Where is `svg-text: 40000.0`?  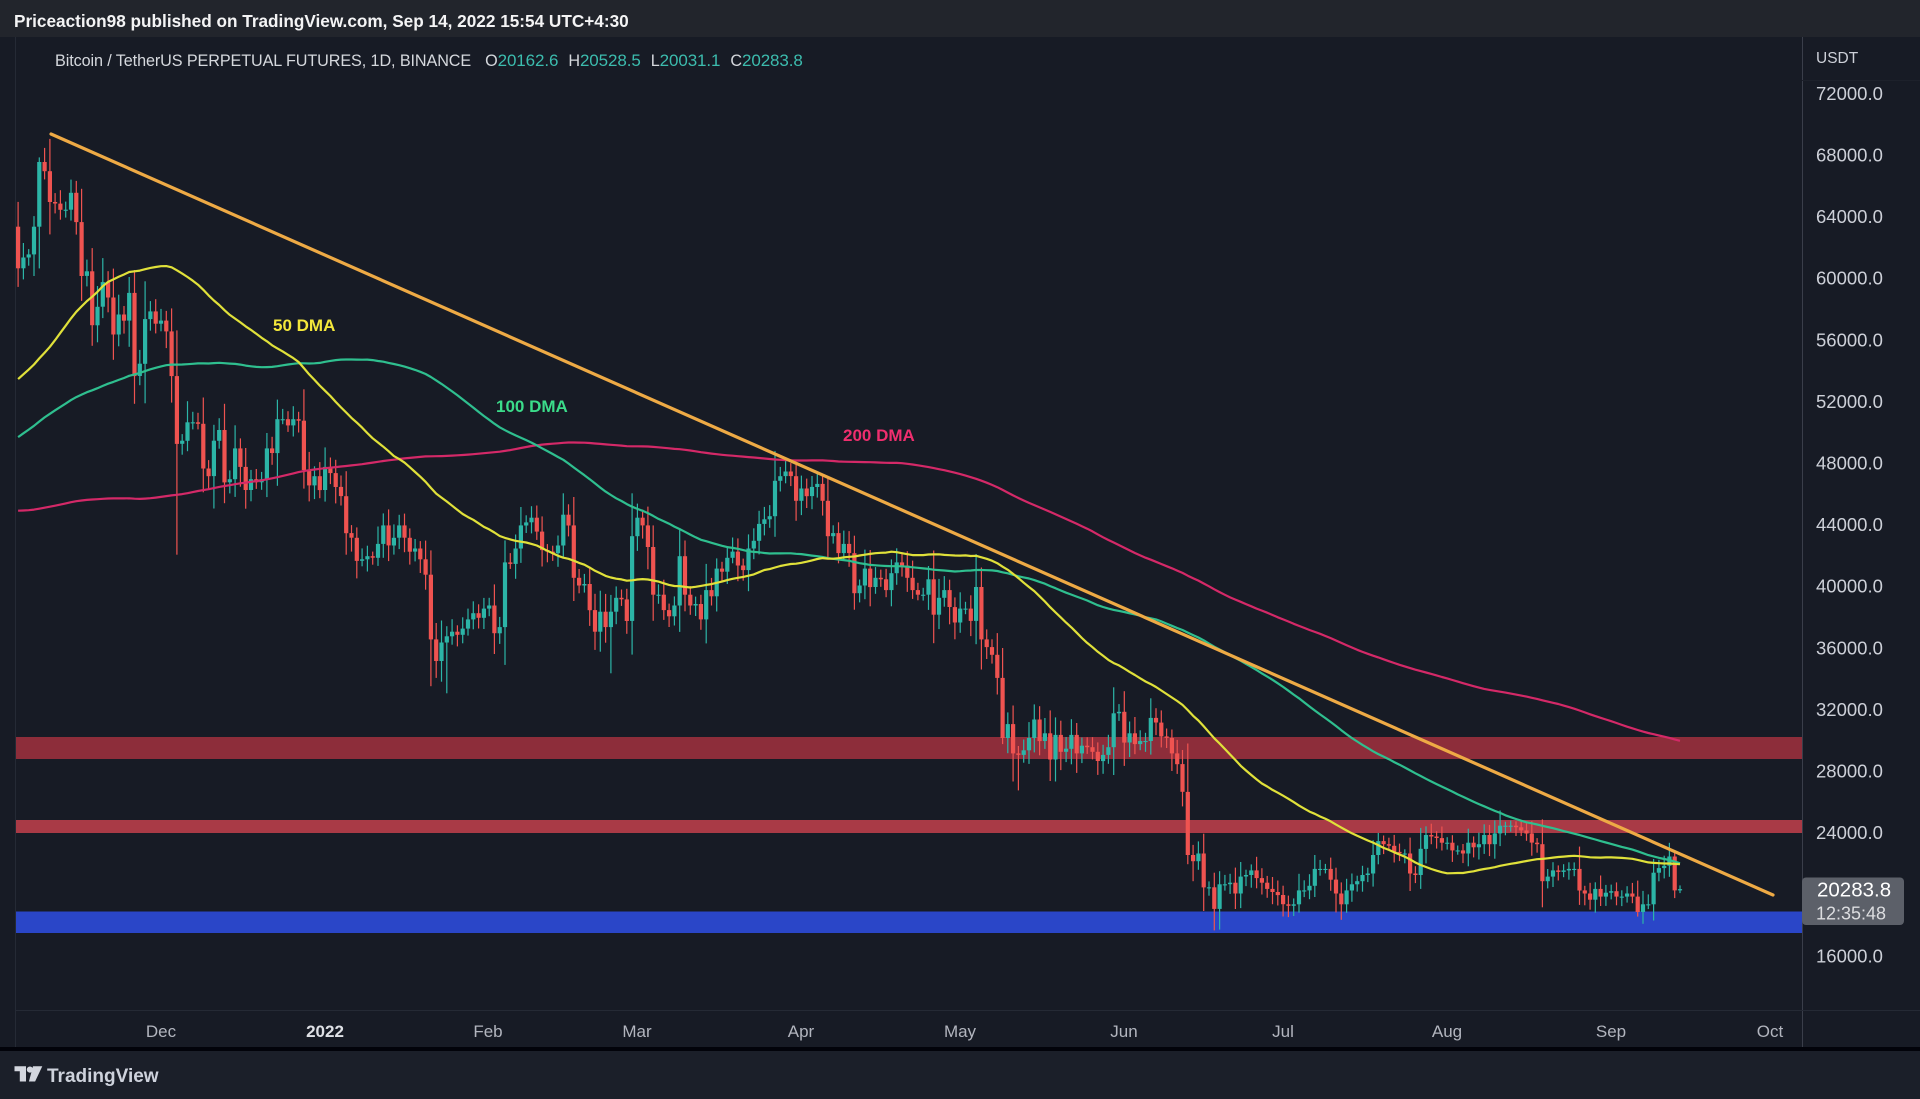 svg-text: 40000.0 is located at coordinates (1849, 586).